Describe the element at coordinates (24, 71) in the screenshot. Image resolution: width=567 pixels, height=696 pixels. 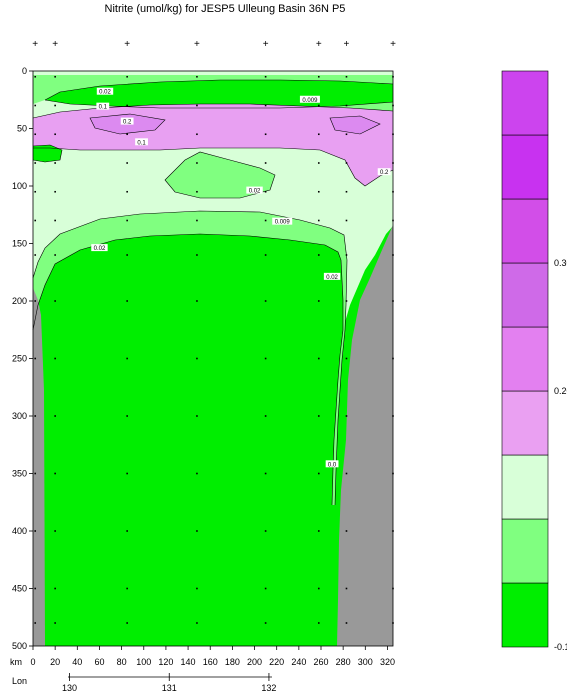
I see `y-tick-label: 0` at that location.